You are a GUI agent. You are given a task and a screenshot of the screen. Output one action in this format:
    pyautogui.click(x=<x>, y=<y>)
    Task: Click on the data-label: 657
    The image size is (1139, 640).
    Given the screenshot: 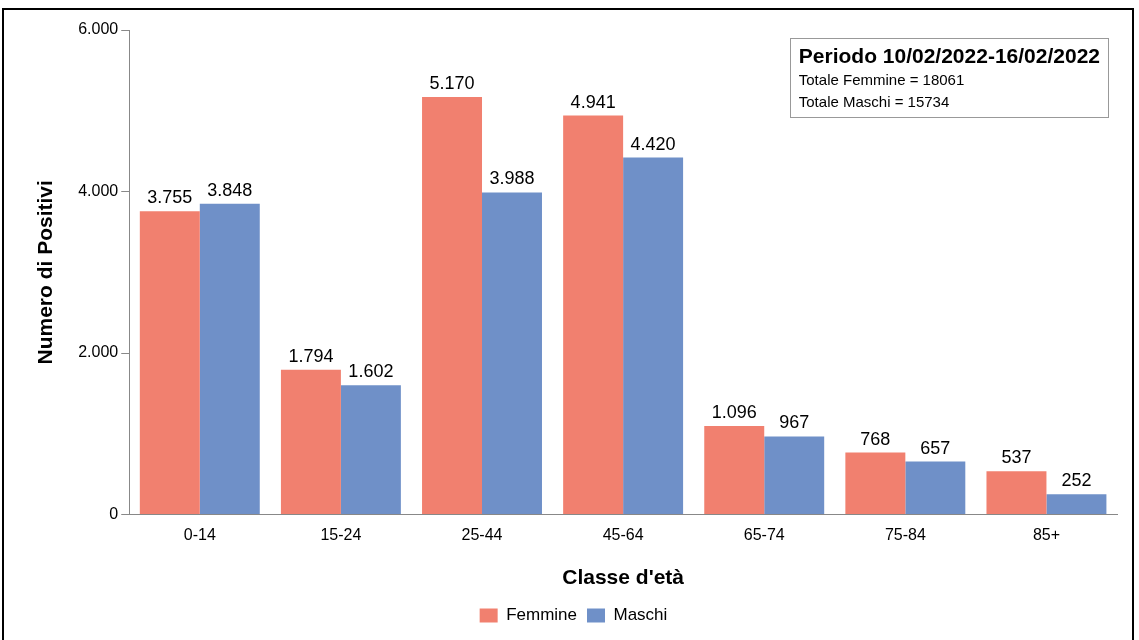 What is the action you would take?
    pyautogui.click(x=935, y=447)
    